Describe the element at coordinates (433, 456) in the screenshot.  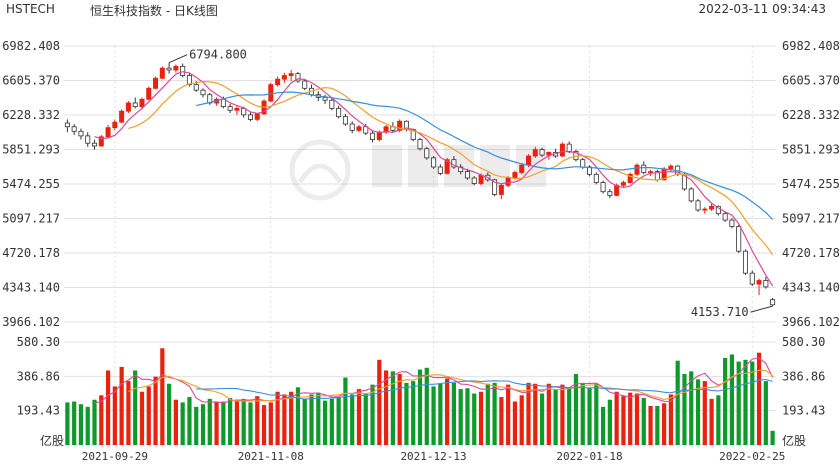
I see `date-tick-label: 2021-12-13` at that location.